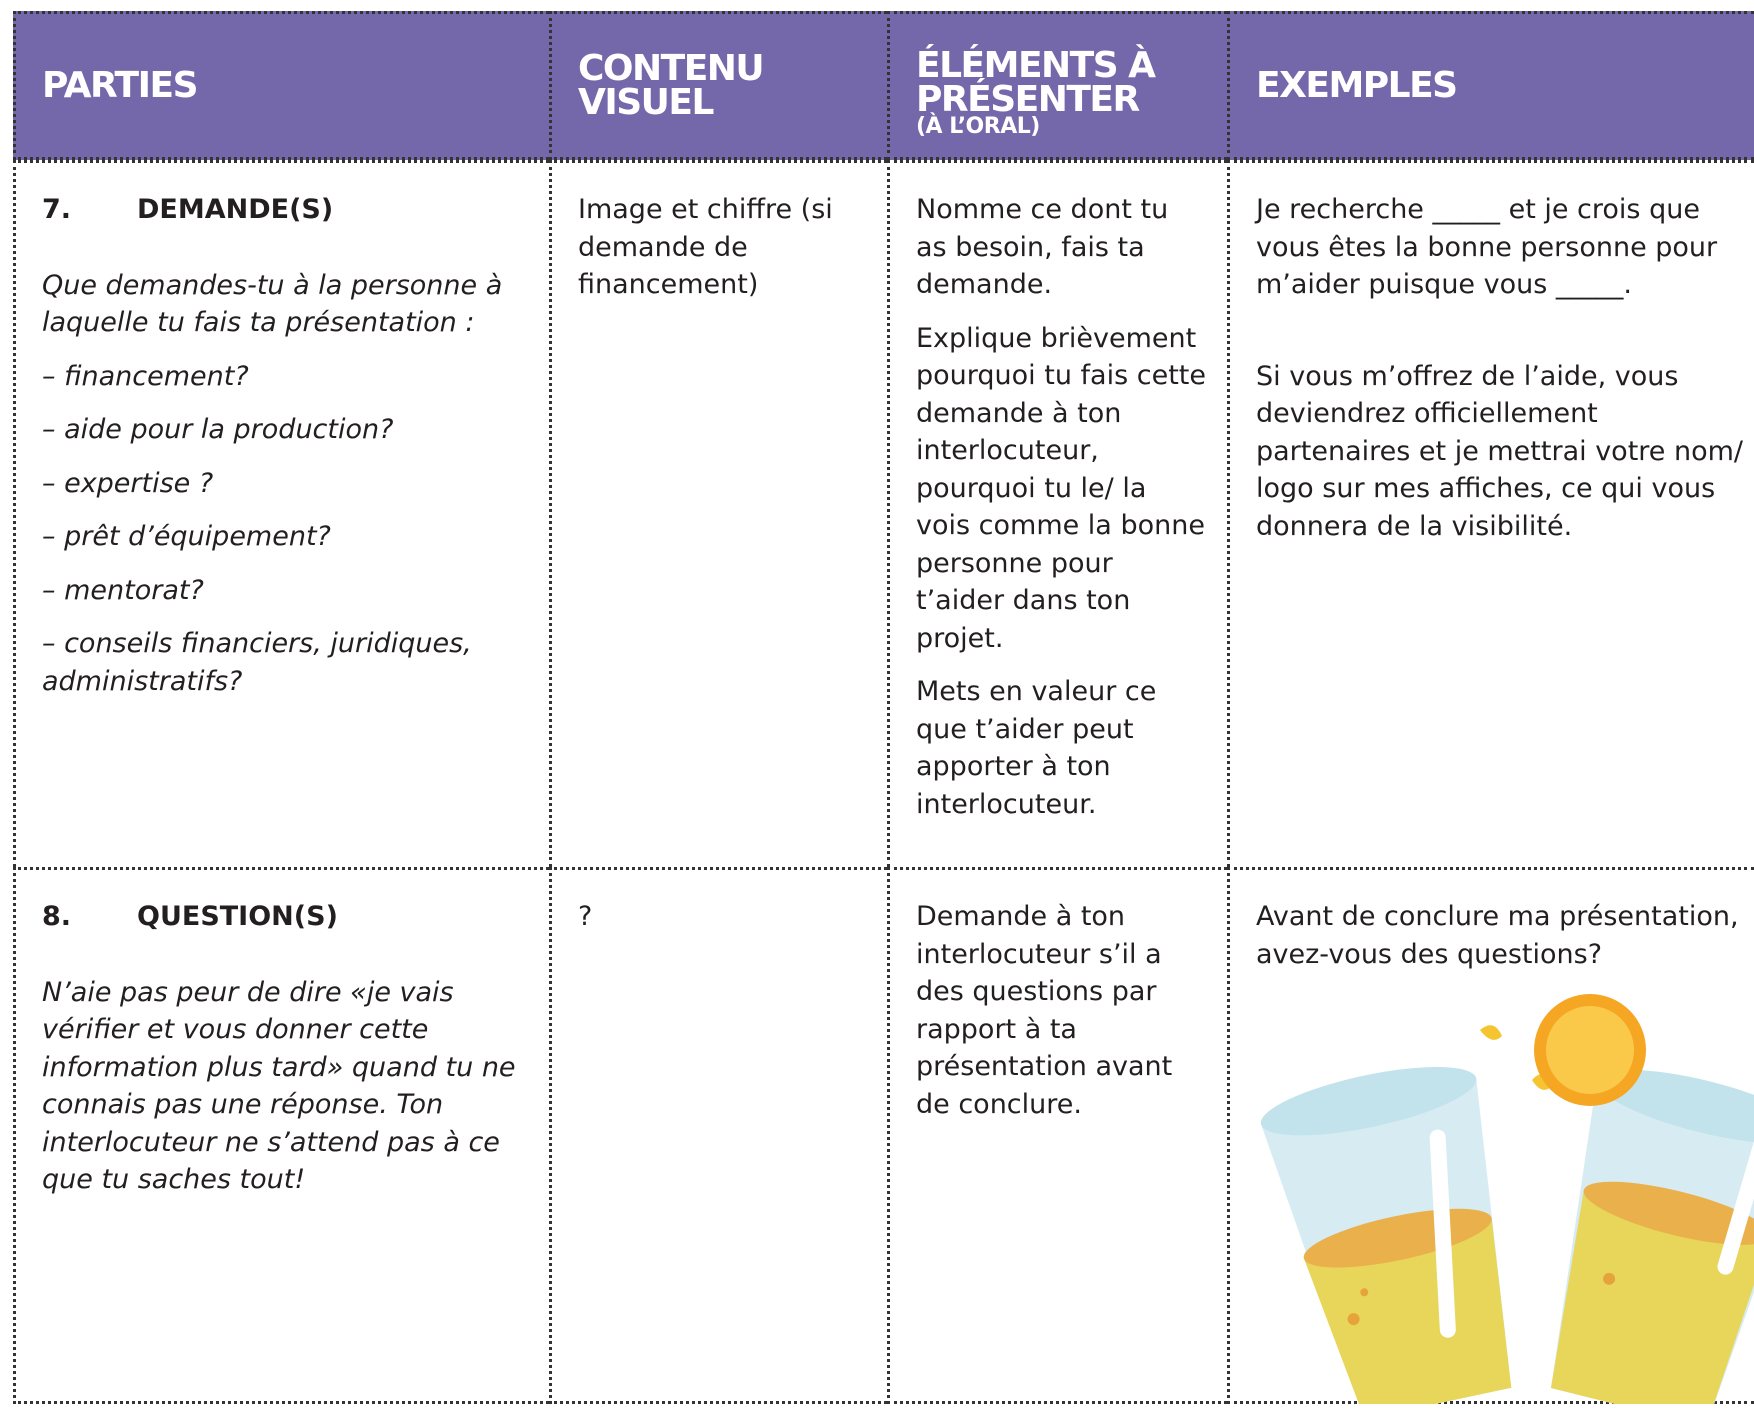 The image size is (1754, 1410). What do you see at coordinates (57, 209) in the screenshot?
I see `row-number: 7.` at bounding box center [57, 209].